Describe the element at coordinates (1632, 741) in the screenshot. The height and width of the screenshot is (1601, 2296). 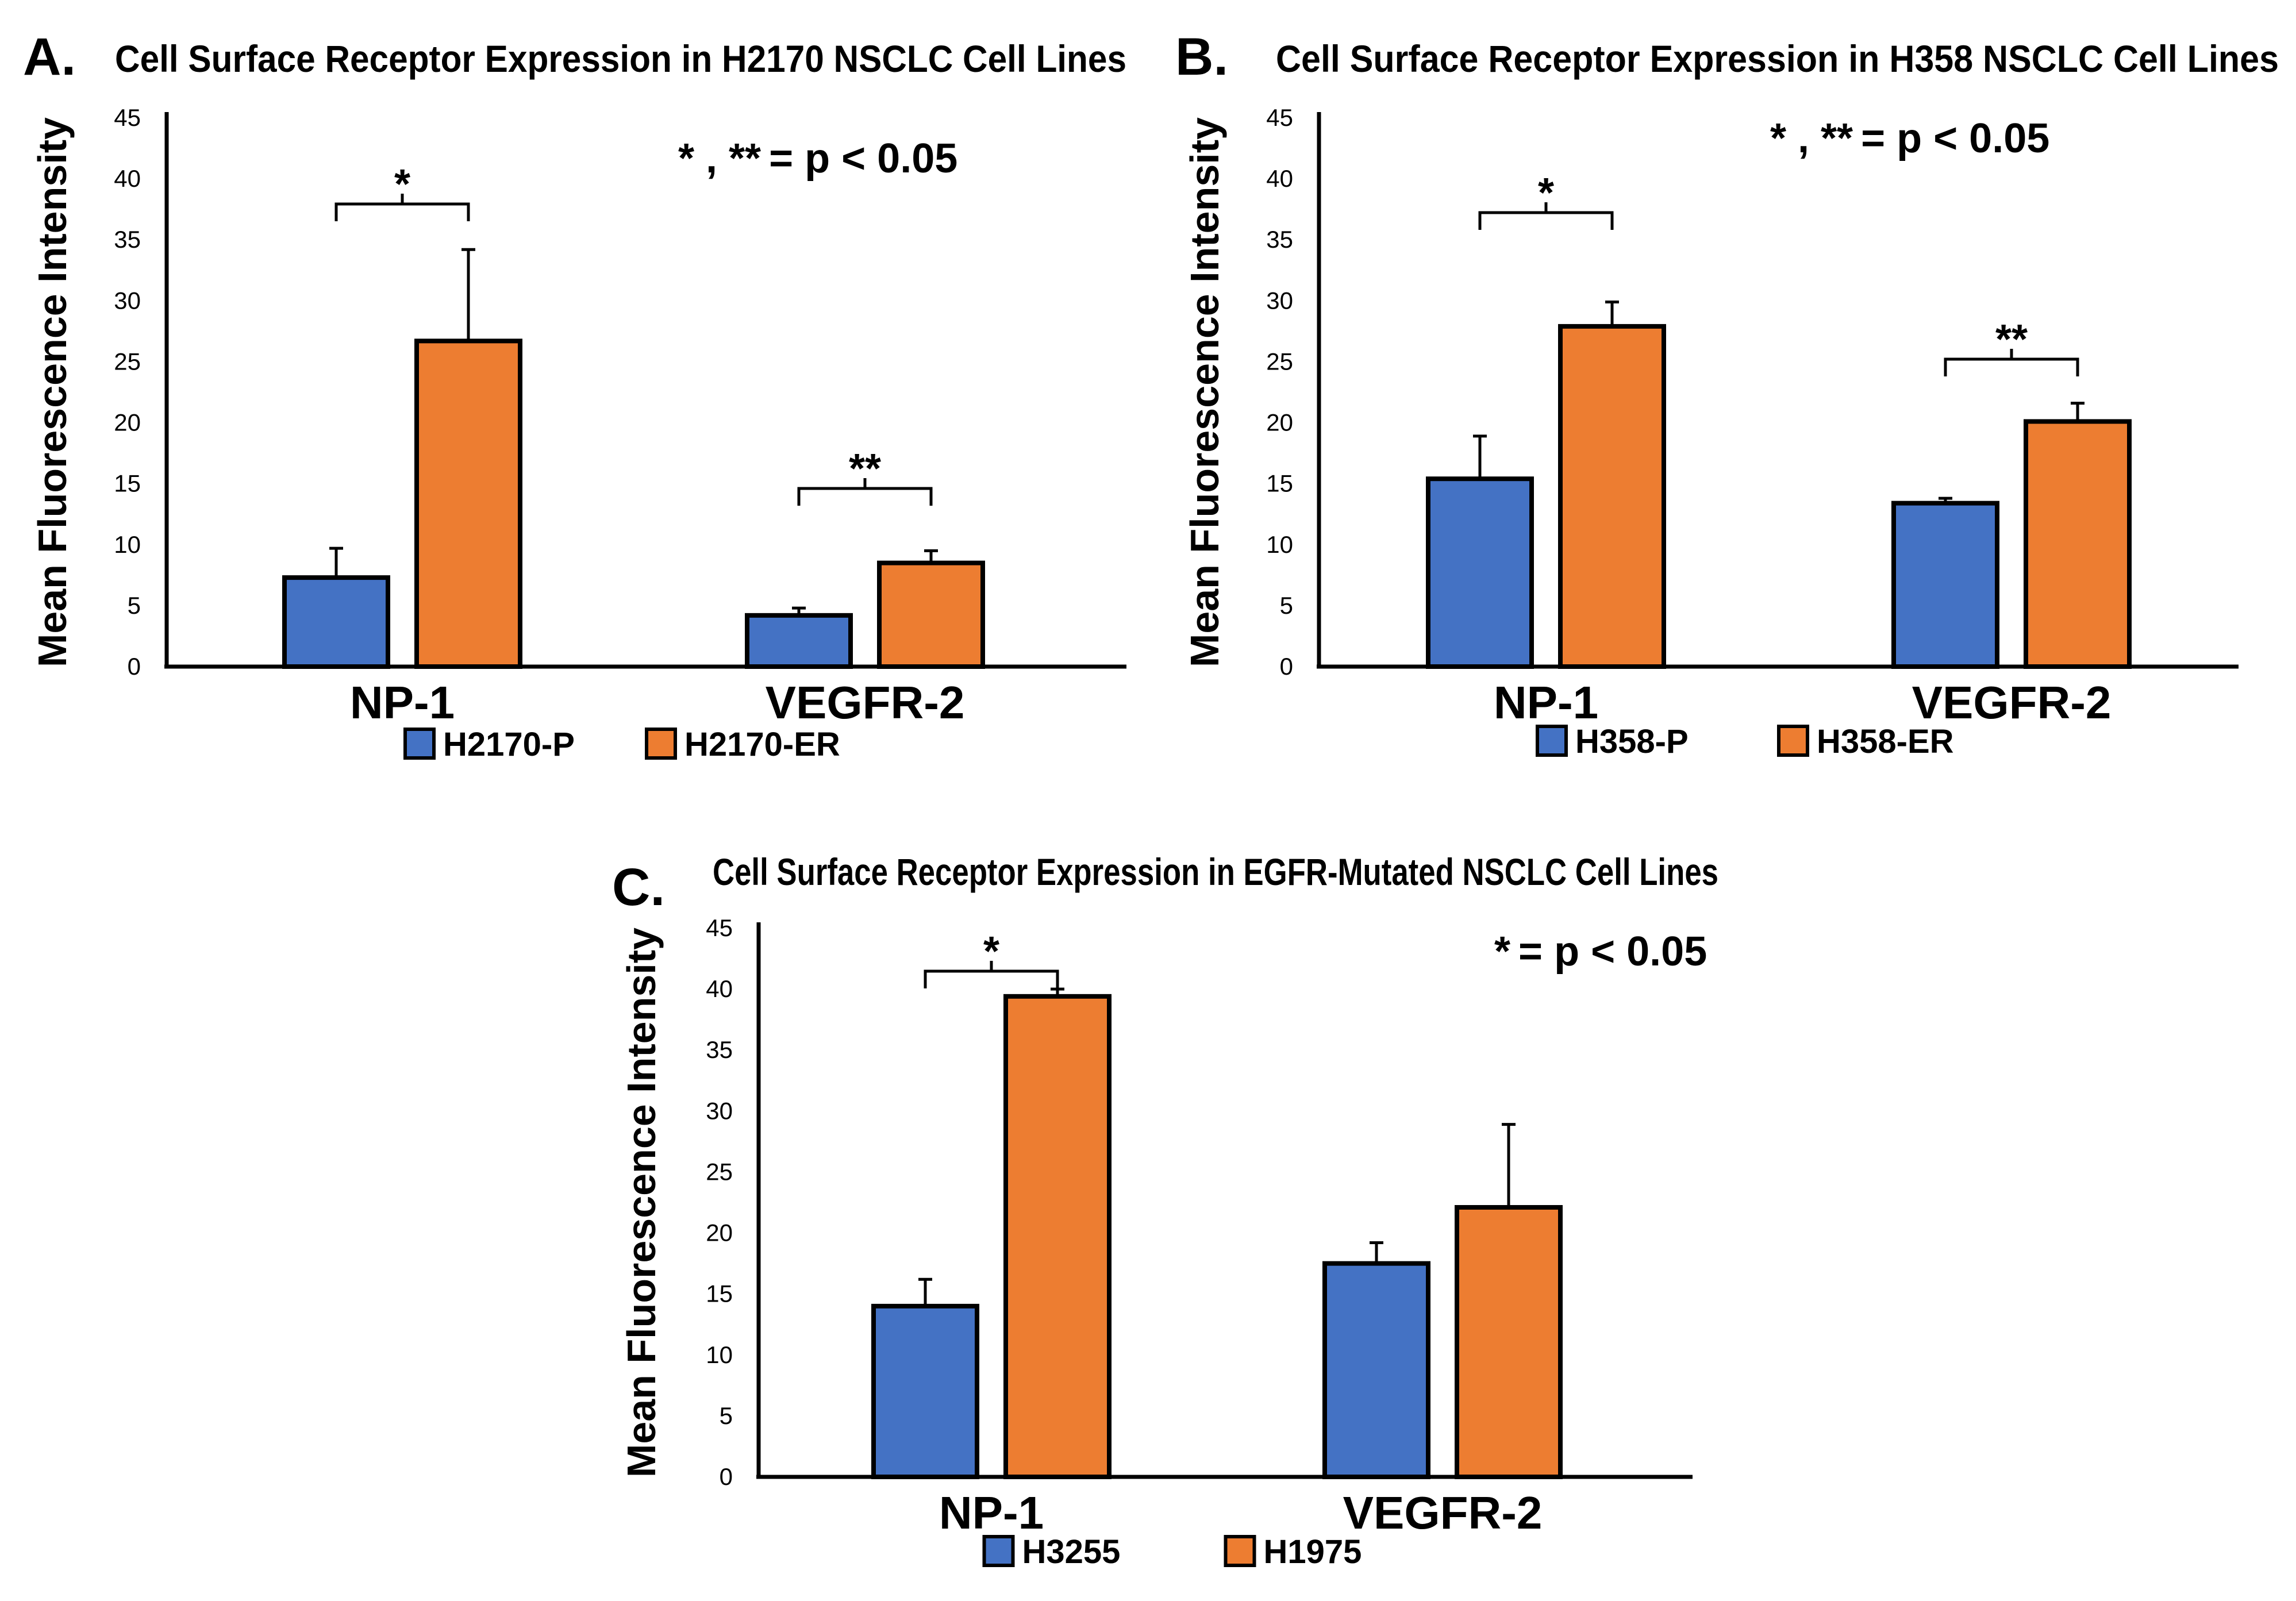
I see `legend-label: H358-P` at that location.